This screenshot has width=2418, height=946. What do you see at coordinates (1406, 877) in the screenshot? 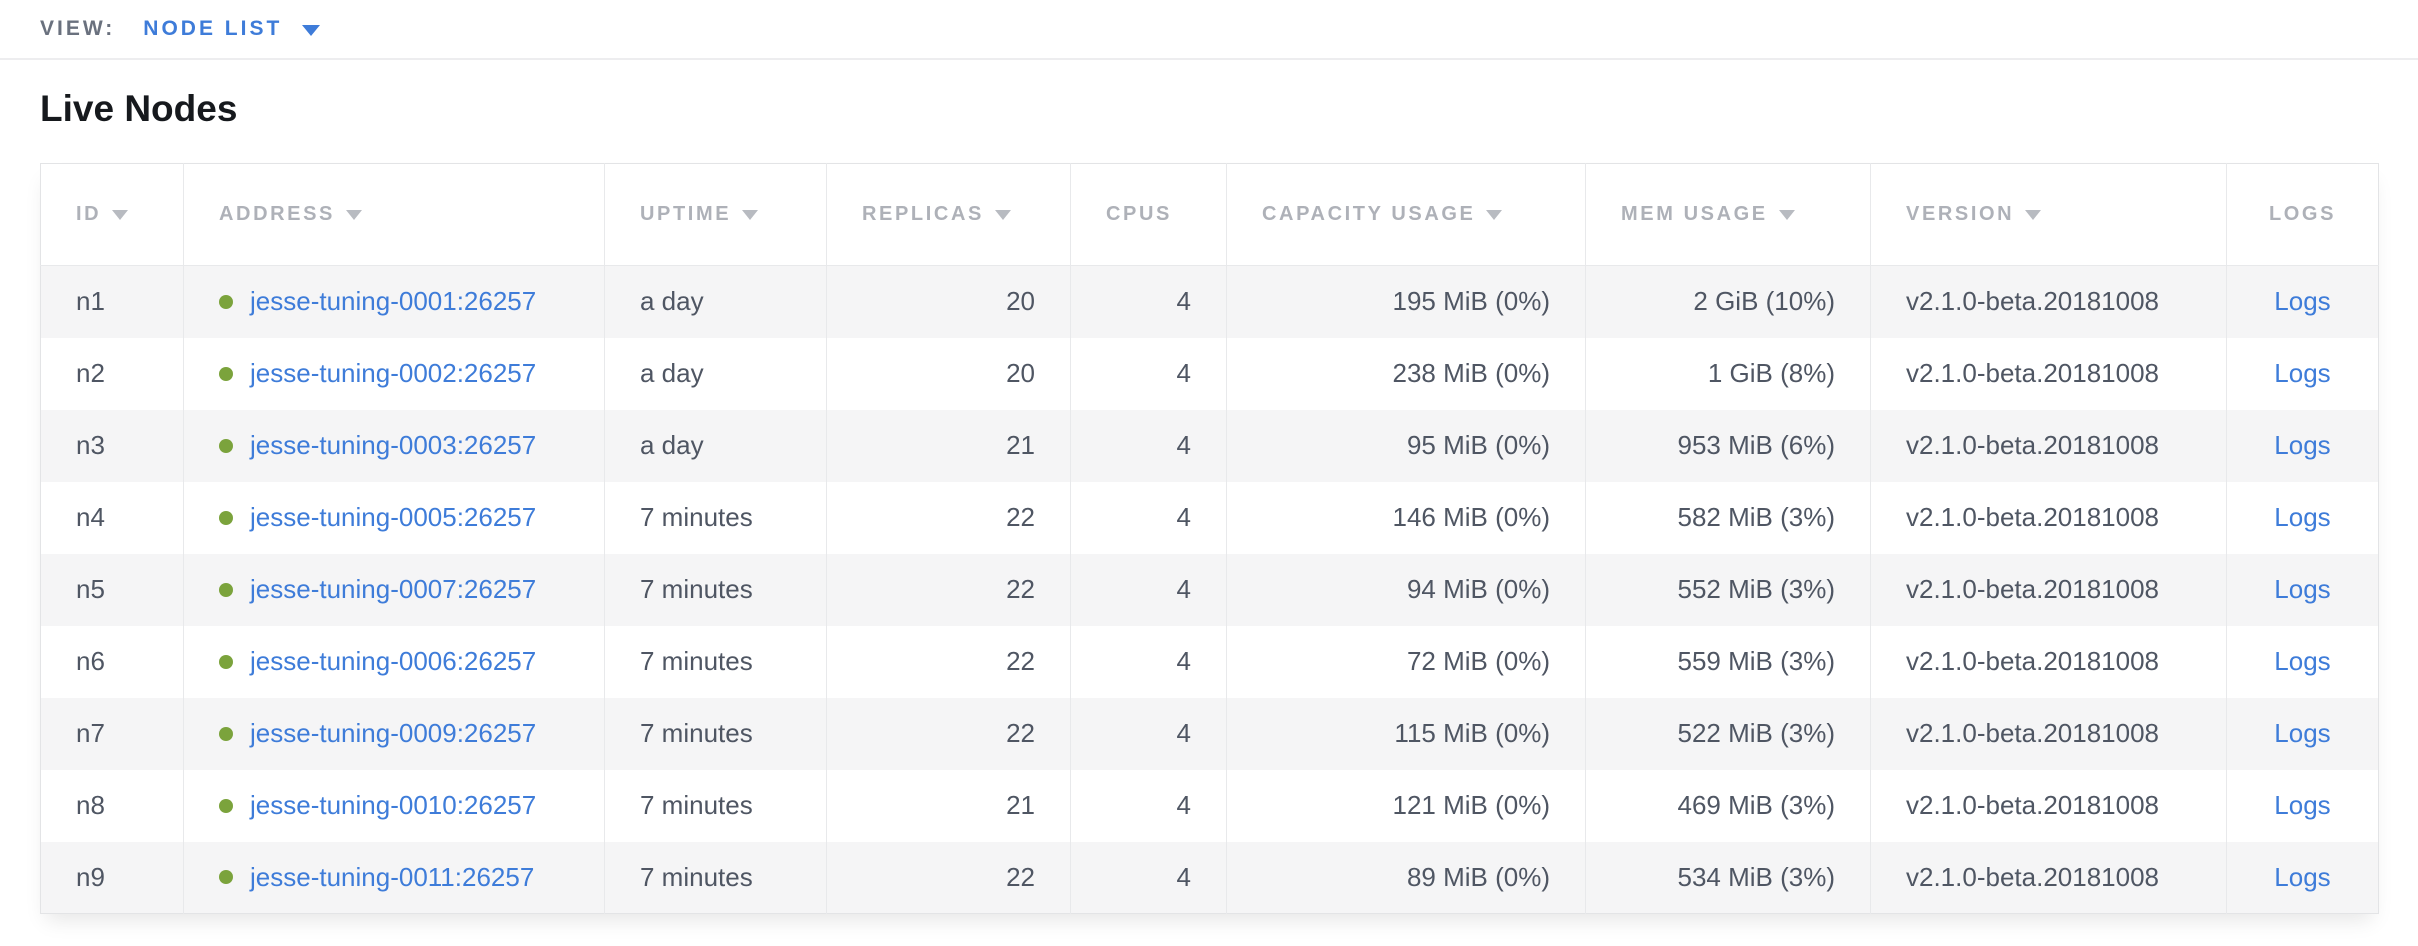
I see `cell-capacity_usage: 89 MiB (0%)` at bounding box center [1406, 877].